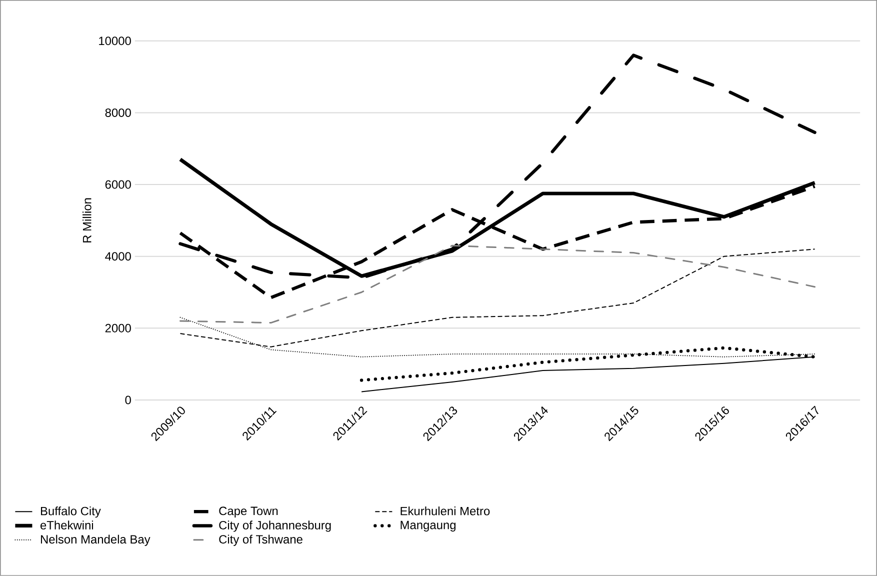 The height and width of the screenshot is (576, 877). What do you see at coordinates (87, 220) in the screenshot?
I see `y-axis-title: R Million` at bounding box center [87, 220].